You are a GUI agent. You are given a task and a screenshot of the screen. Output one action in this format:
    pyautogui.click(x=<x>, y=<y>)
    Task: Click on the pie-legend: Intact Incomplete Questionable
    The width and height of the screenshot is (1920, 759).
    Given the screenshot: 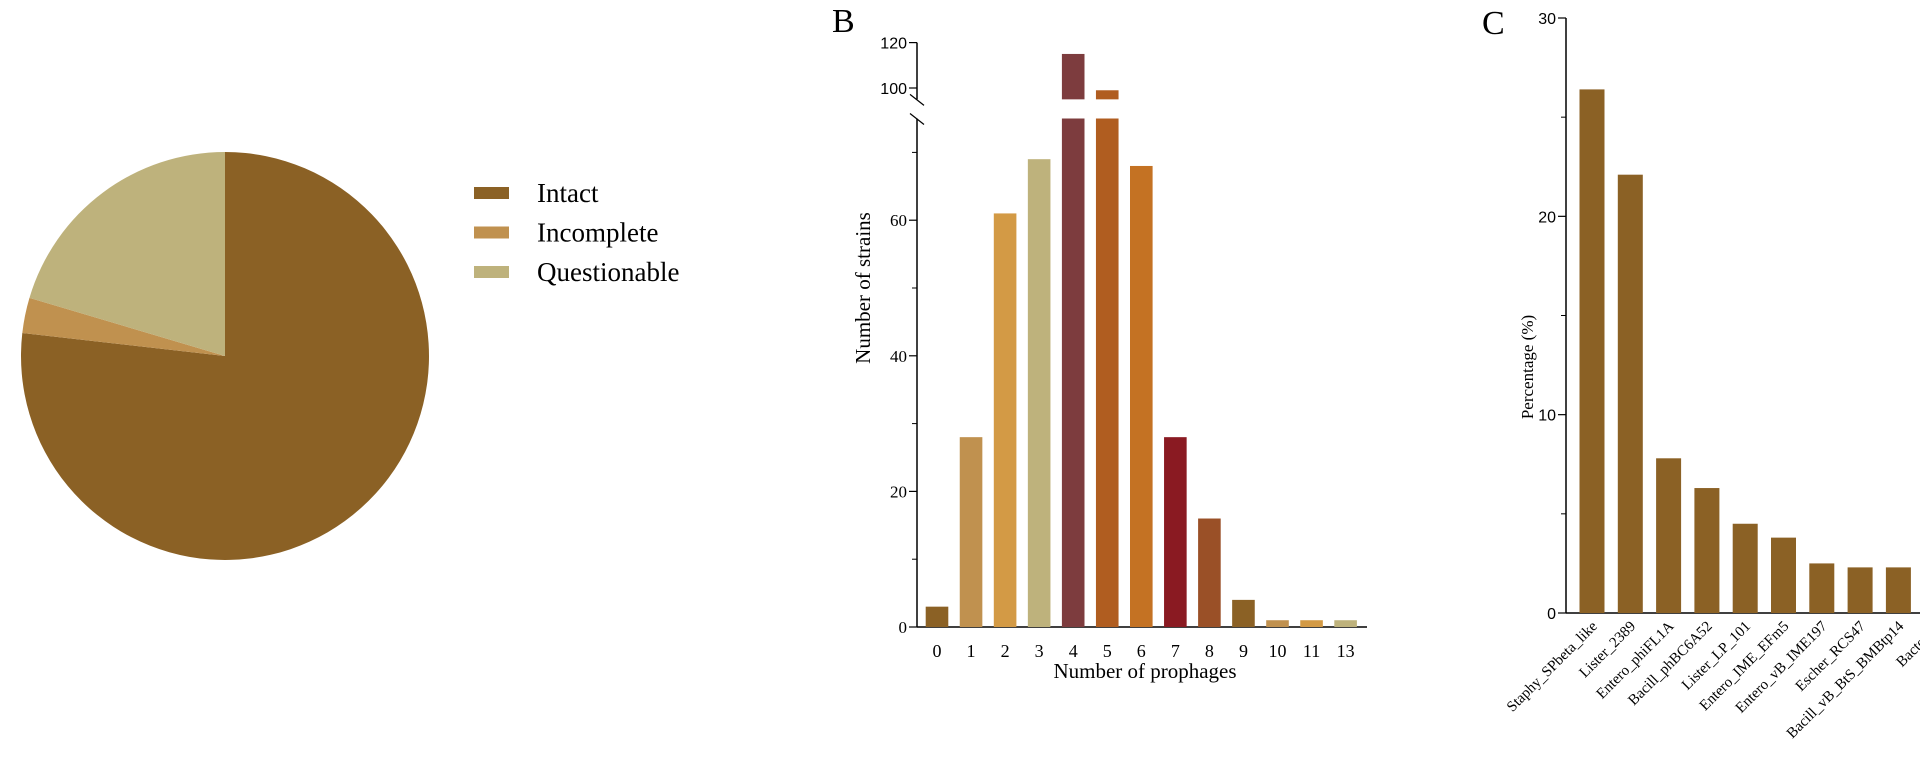 What is the action you would take?
    pyautogui.click(x=576, y=232)
    